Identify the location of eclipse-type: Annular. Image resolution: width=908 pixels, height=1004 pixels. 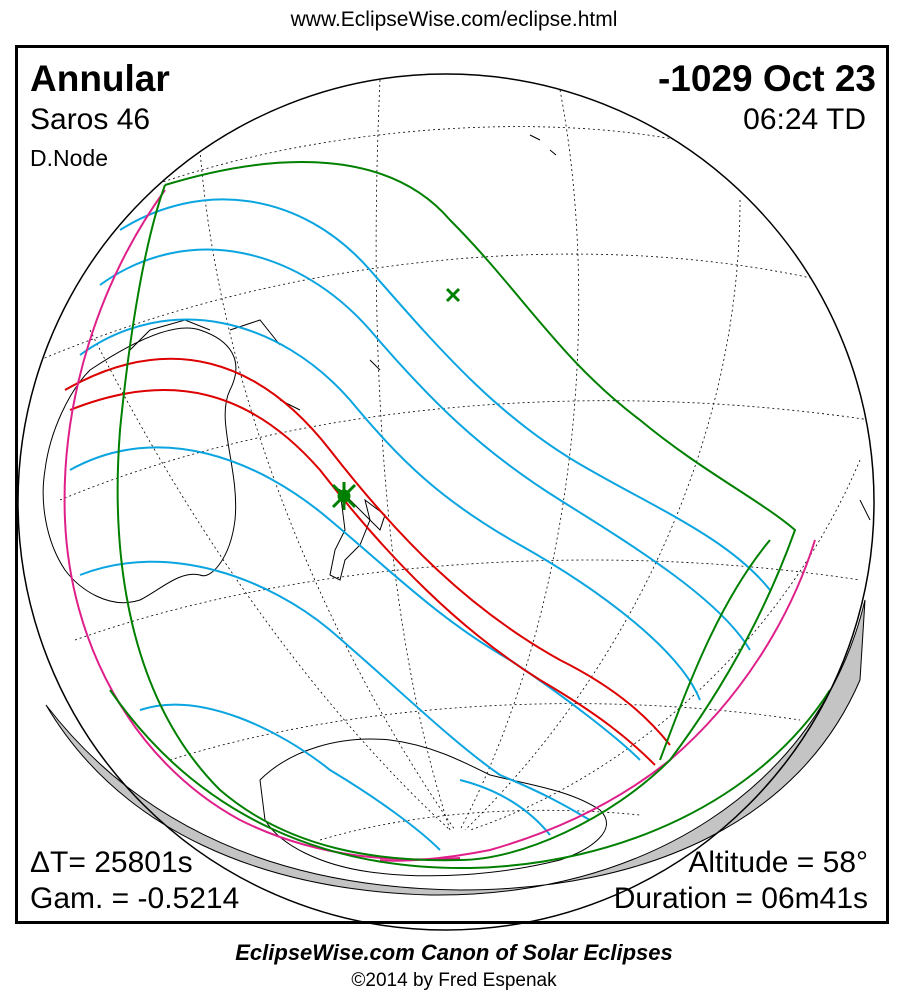
(100, 78).